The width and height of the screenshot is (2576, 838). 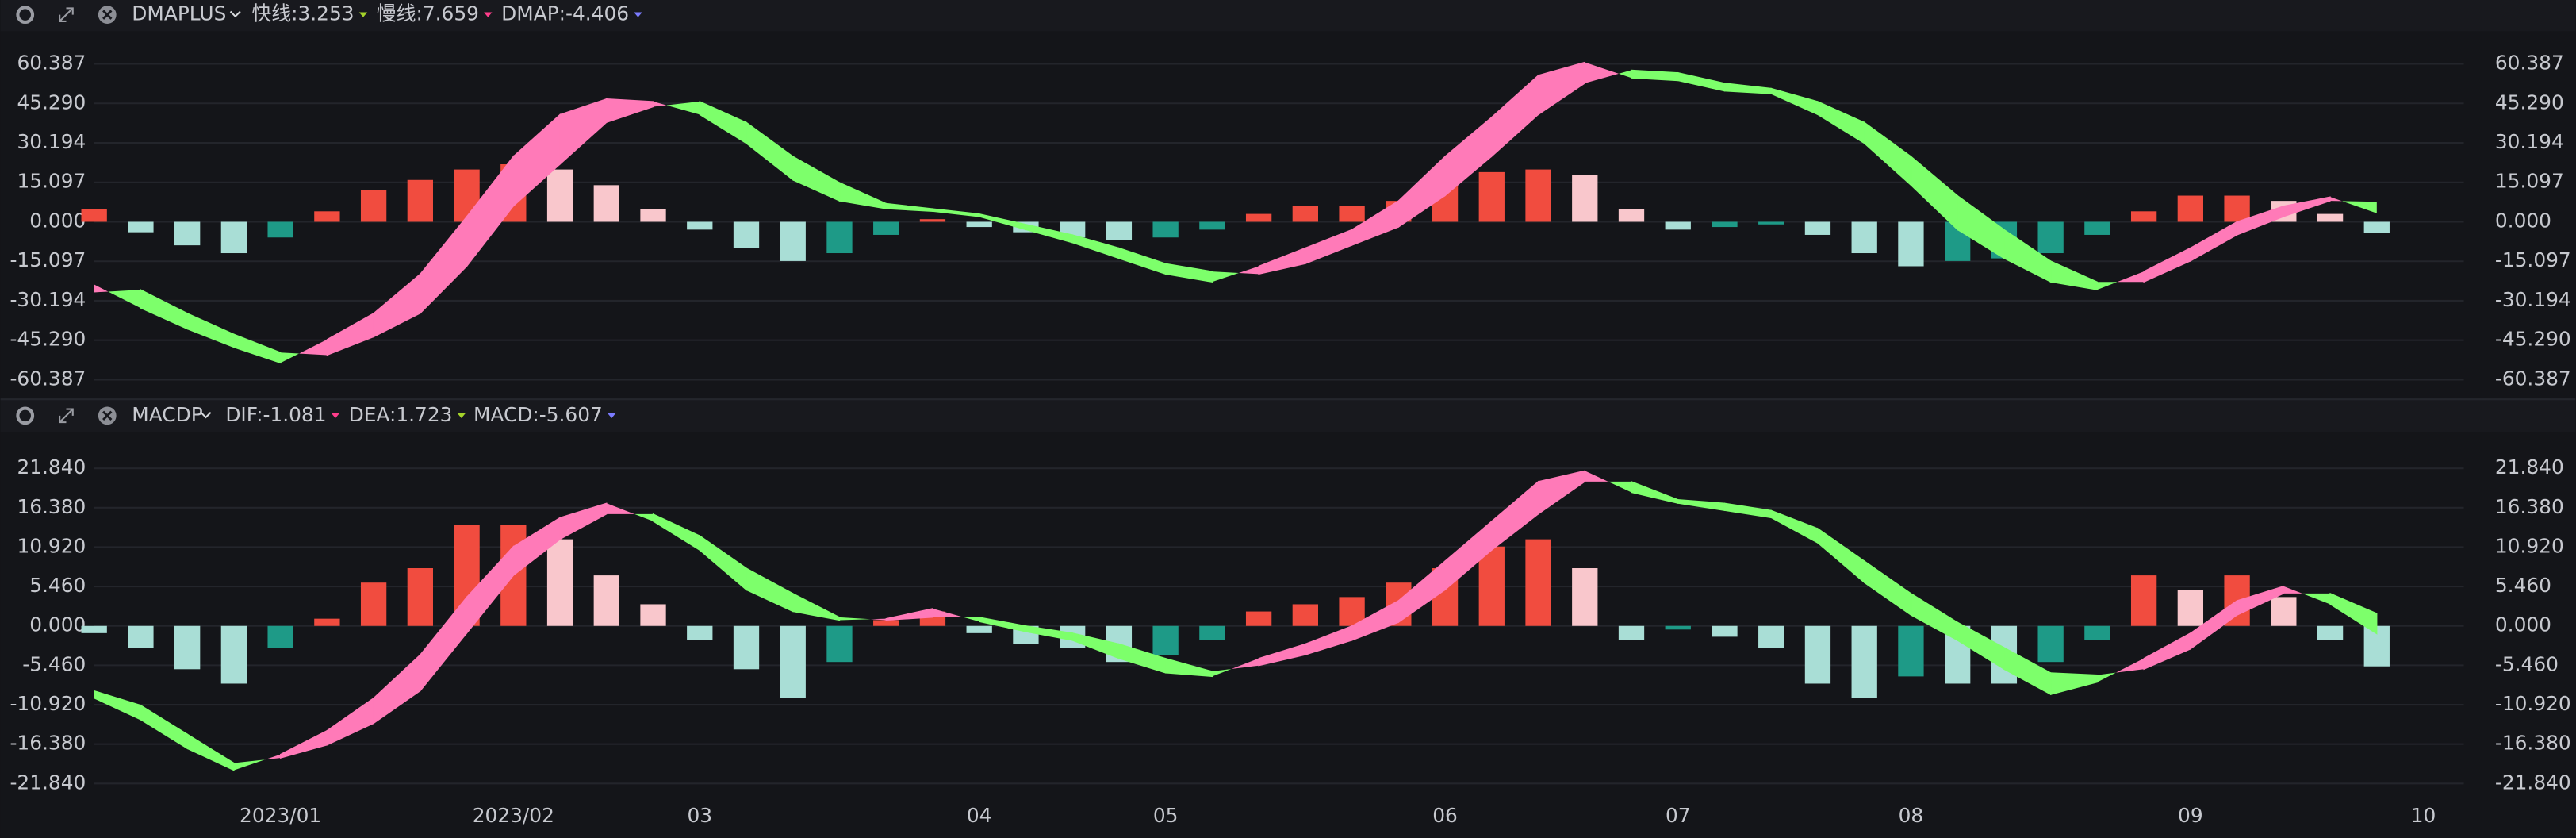 What do you see at coordinates (52, 467) in the screenshot?
I see `y-tick-label: 21.840` at bounding box center [52, 467].